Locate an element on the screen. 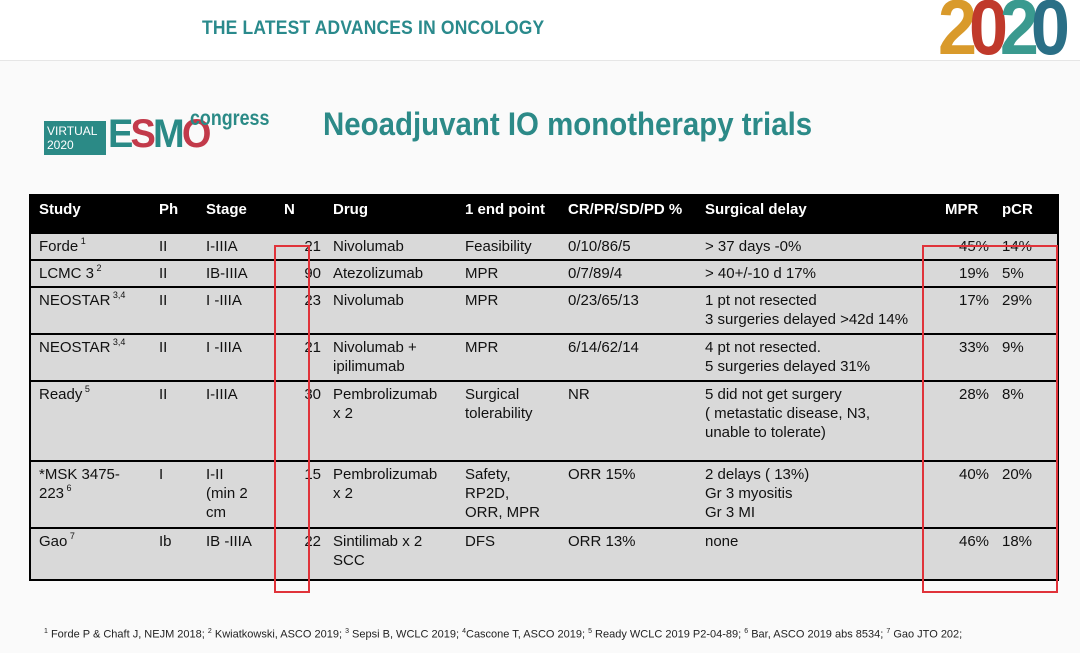  cell-text: Nivolumab + is located at coordinates (375, 347).